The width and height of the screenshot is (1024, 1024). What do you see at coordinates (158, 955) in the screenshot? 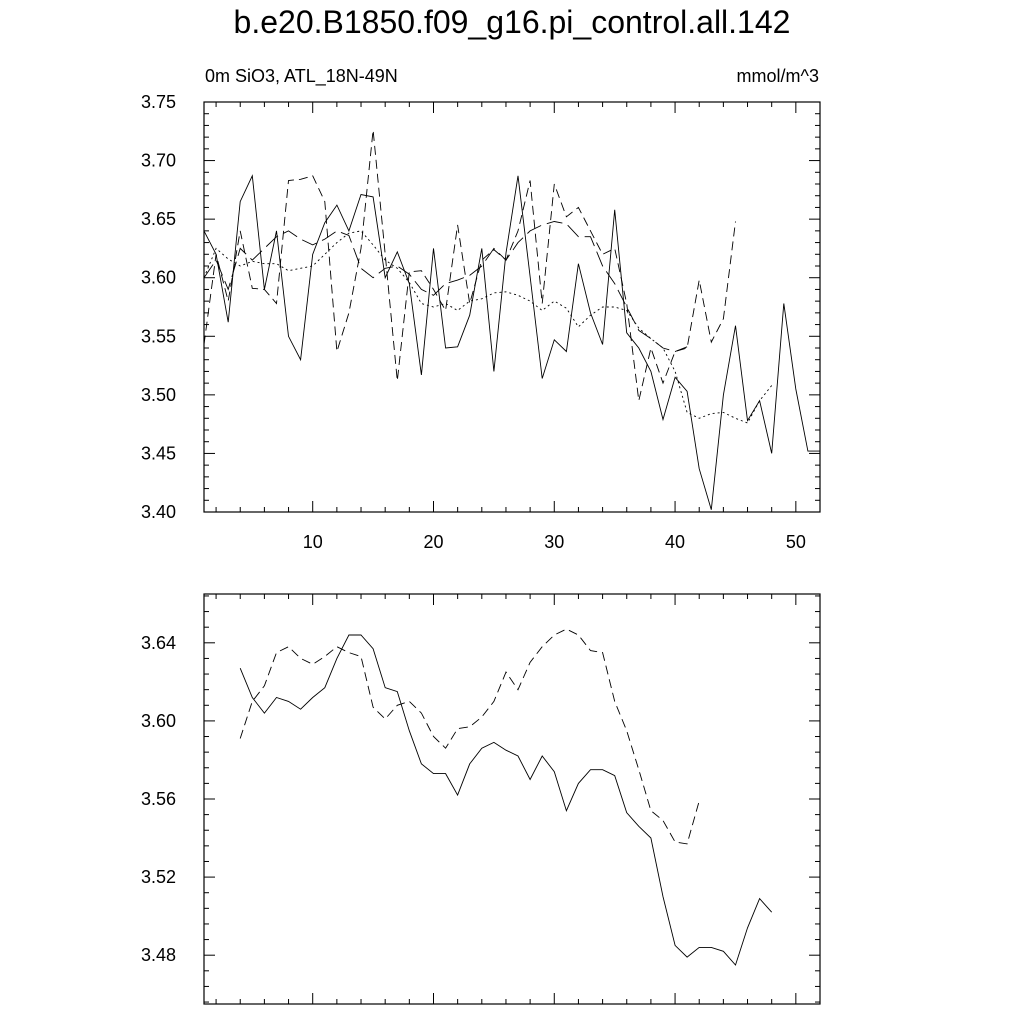
I see `y-tick-label: 3.48` at bounding box center [158, 955].